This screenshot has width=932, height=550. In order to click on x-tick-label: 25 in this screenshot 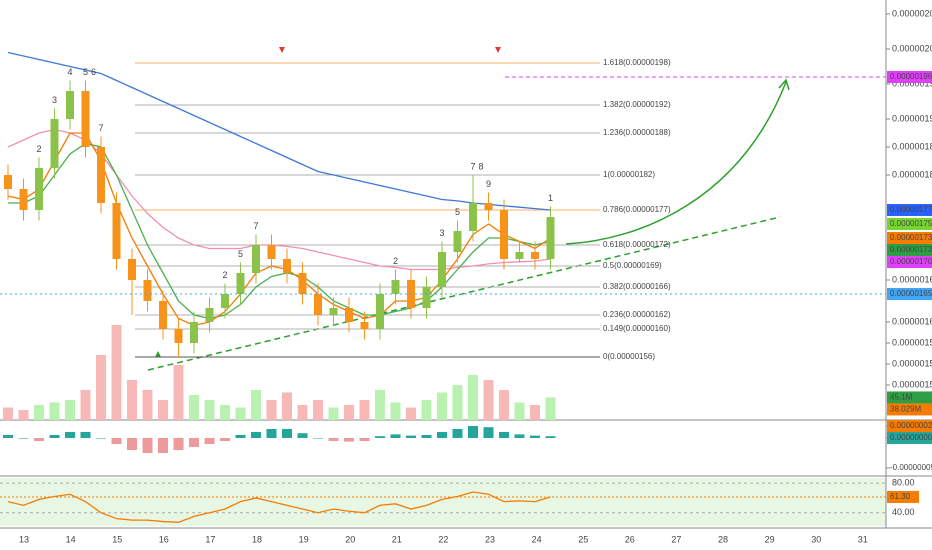, I will do `click(583, 539)`.